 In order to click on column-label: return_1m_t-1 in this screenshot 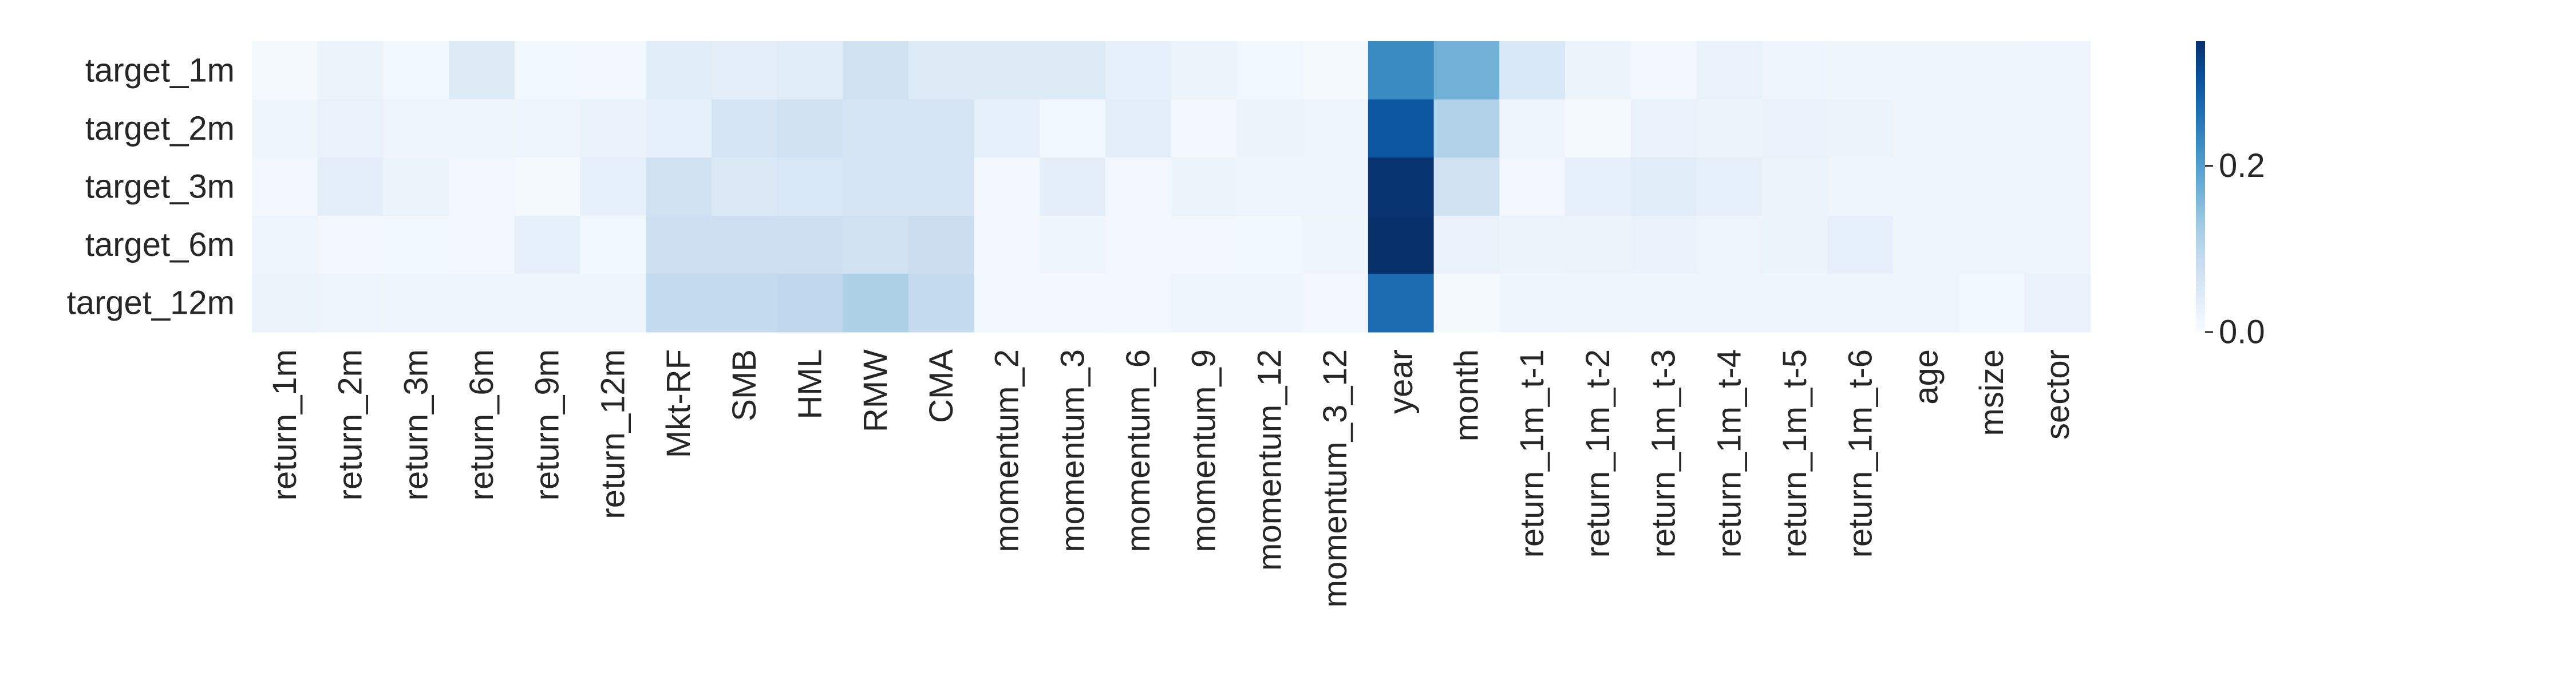, I will do `click(1532, 454)`.